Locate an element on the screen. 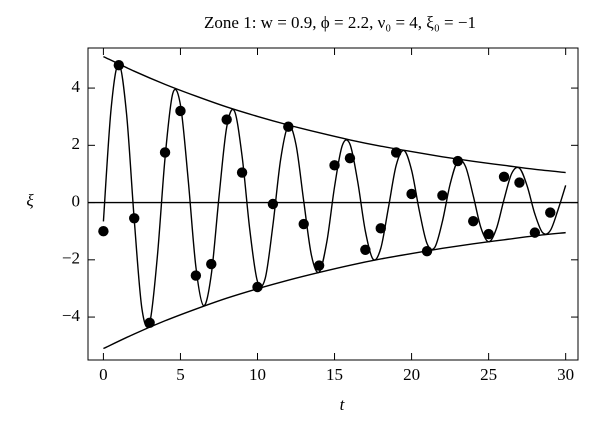 This screenshot has width=600, height=435. y-tick-label: 2 is located at coordinates (76, 143).